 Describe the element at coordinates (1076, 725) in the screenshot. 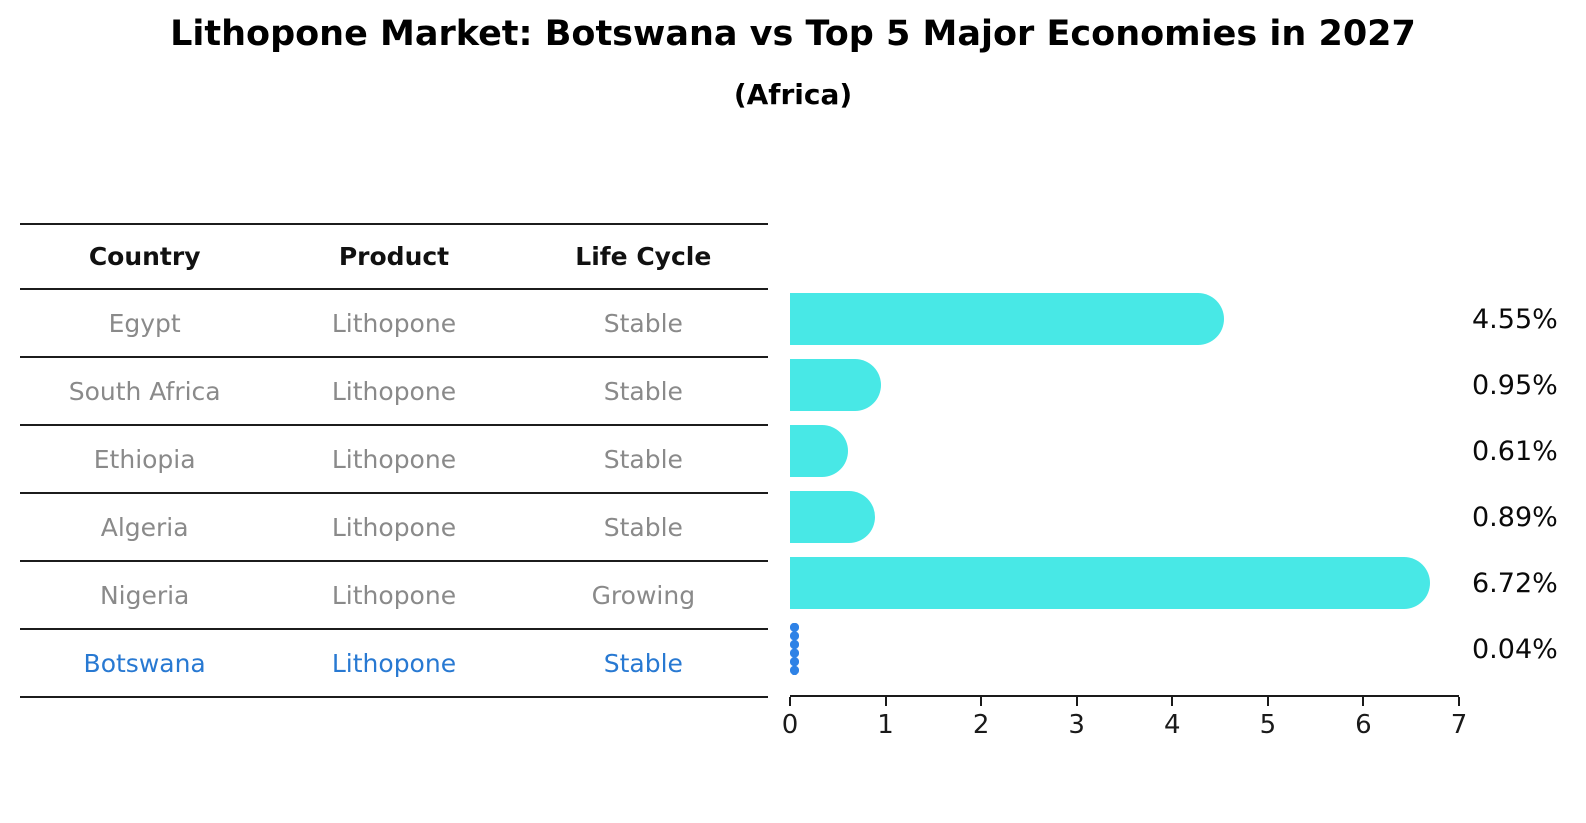

I see `tick-label: 3` at that location.